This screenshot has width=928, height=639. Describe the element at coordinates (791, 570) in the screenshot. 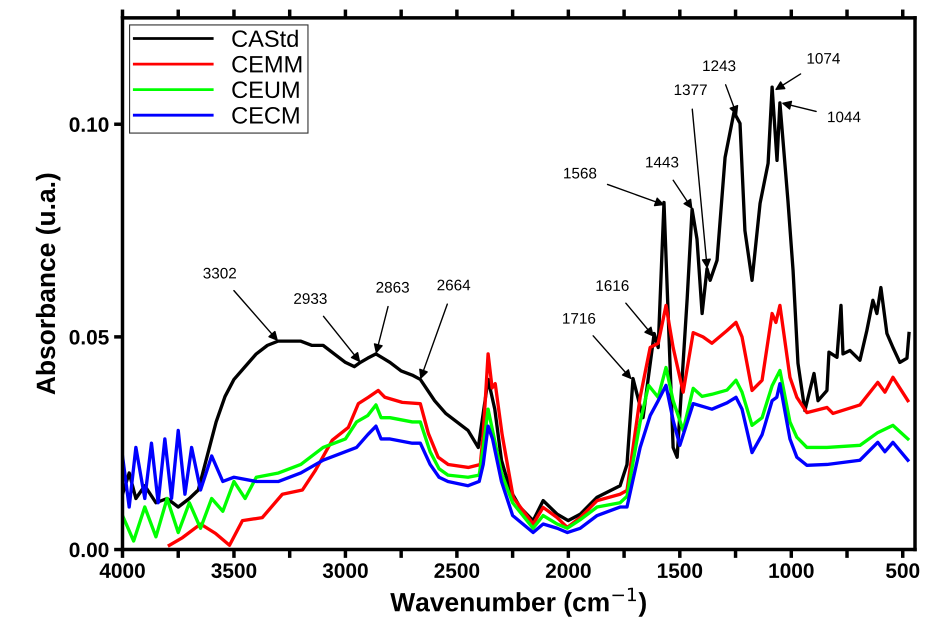

I see `x-tick-label: 1000` at that location.